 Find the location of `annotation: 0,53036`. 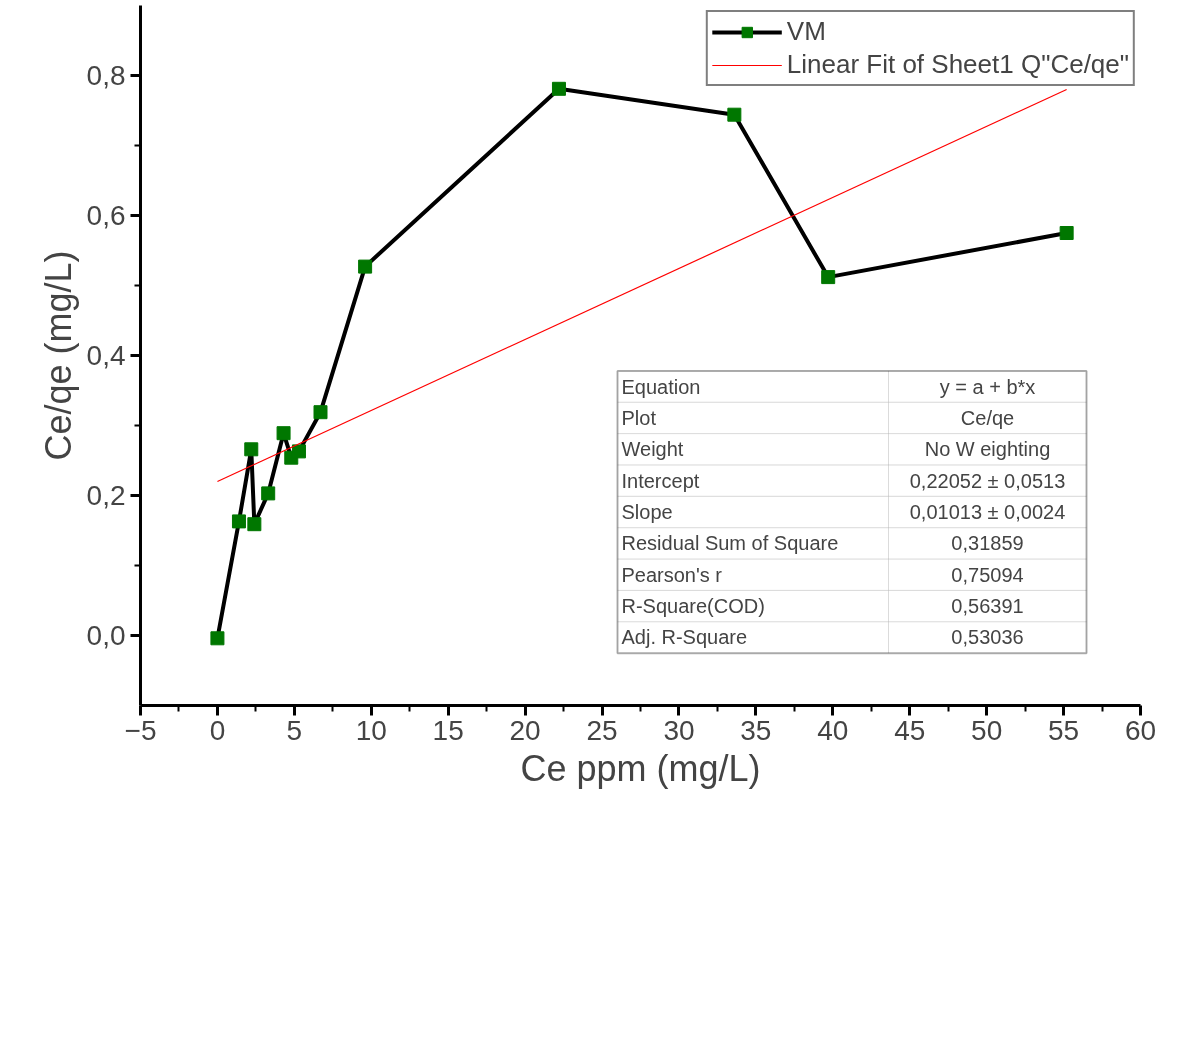

annotation: 0,53036 is located at coordinates (987, 637).